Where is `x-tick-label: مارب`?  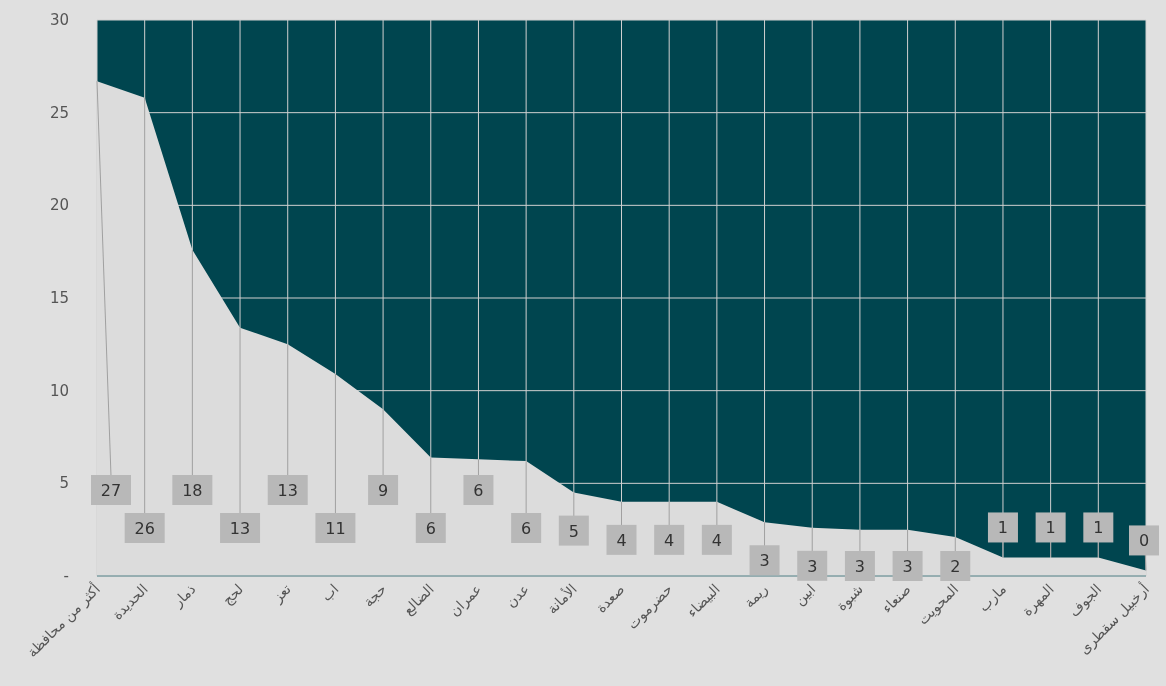
x-tick-label: مارب is located at coordinates (992, 598).